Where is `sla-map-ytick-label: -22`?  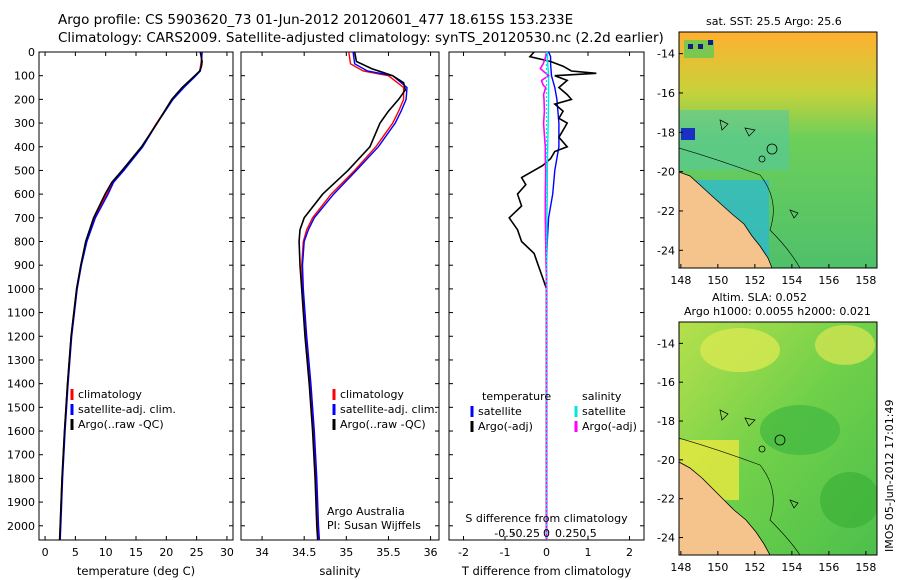 sla-map-ytick-label: -22 is located at coordinates (666, 499).